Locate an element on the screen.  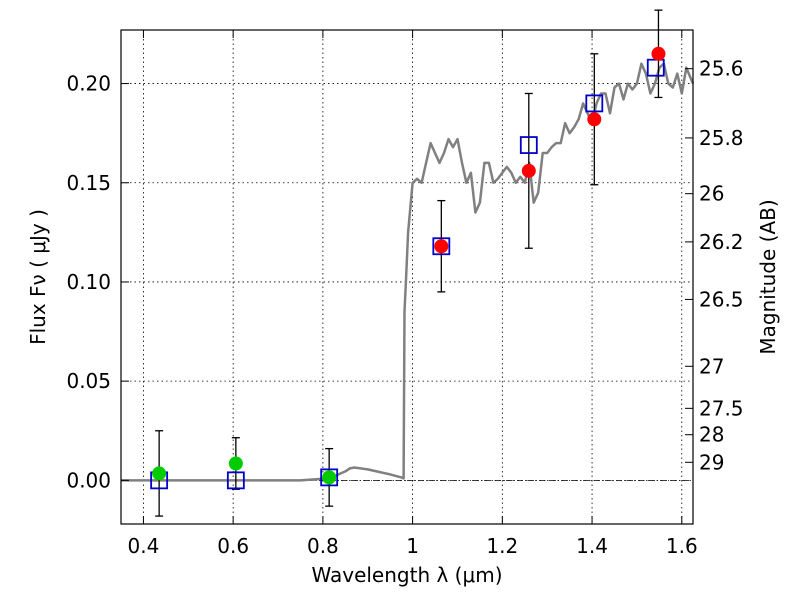
magnitude-tick-label: 26.5 is located at coordinates (721, 299).